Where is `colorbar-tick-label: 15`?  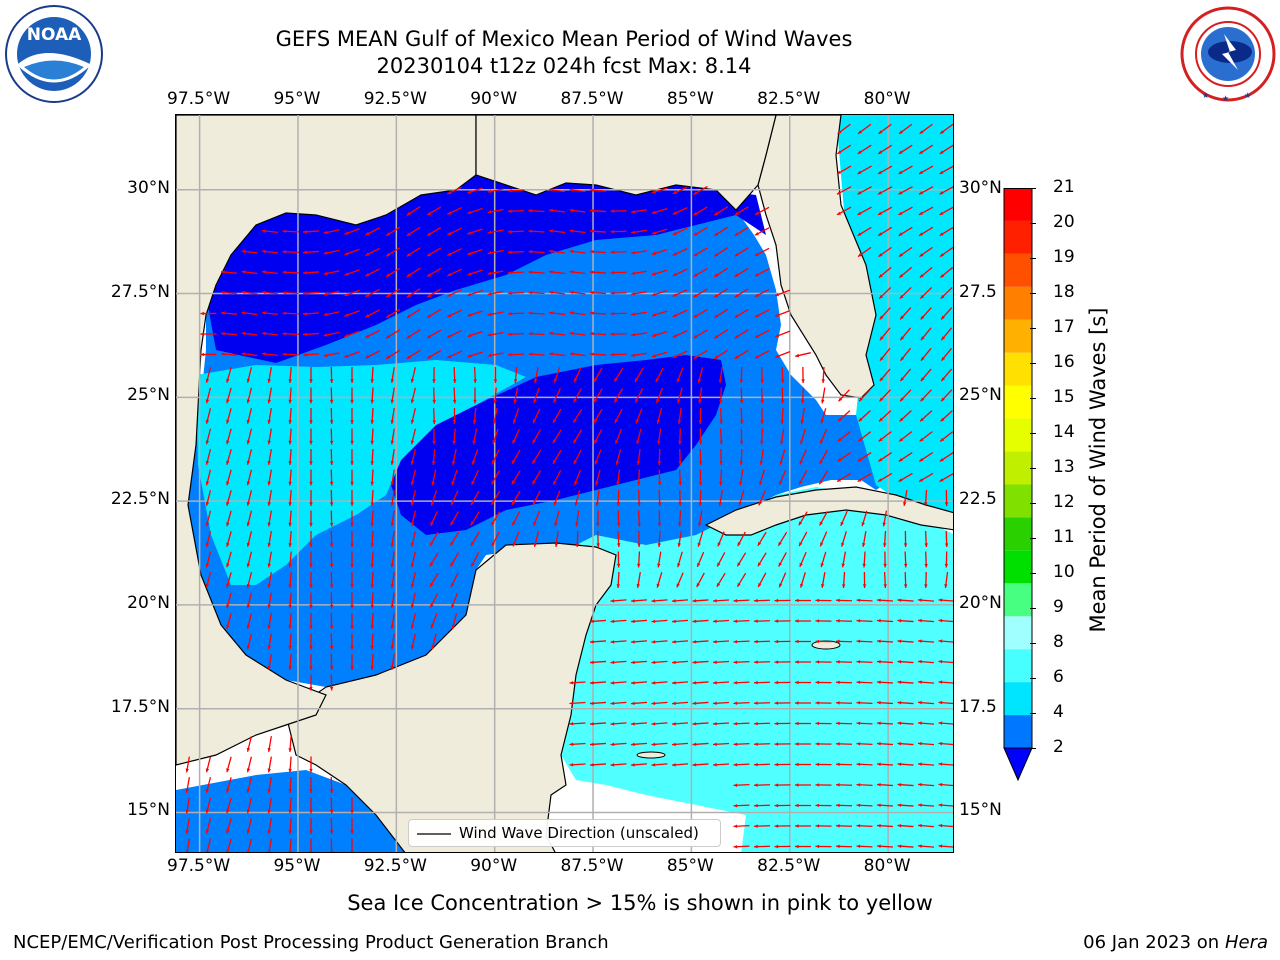
colorbar-tick-label: 15 is located at coordinates (1064, 397).